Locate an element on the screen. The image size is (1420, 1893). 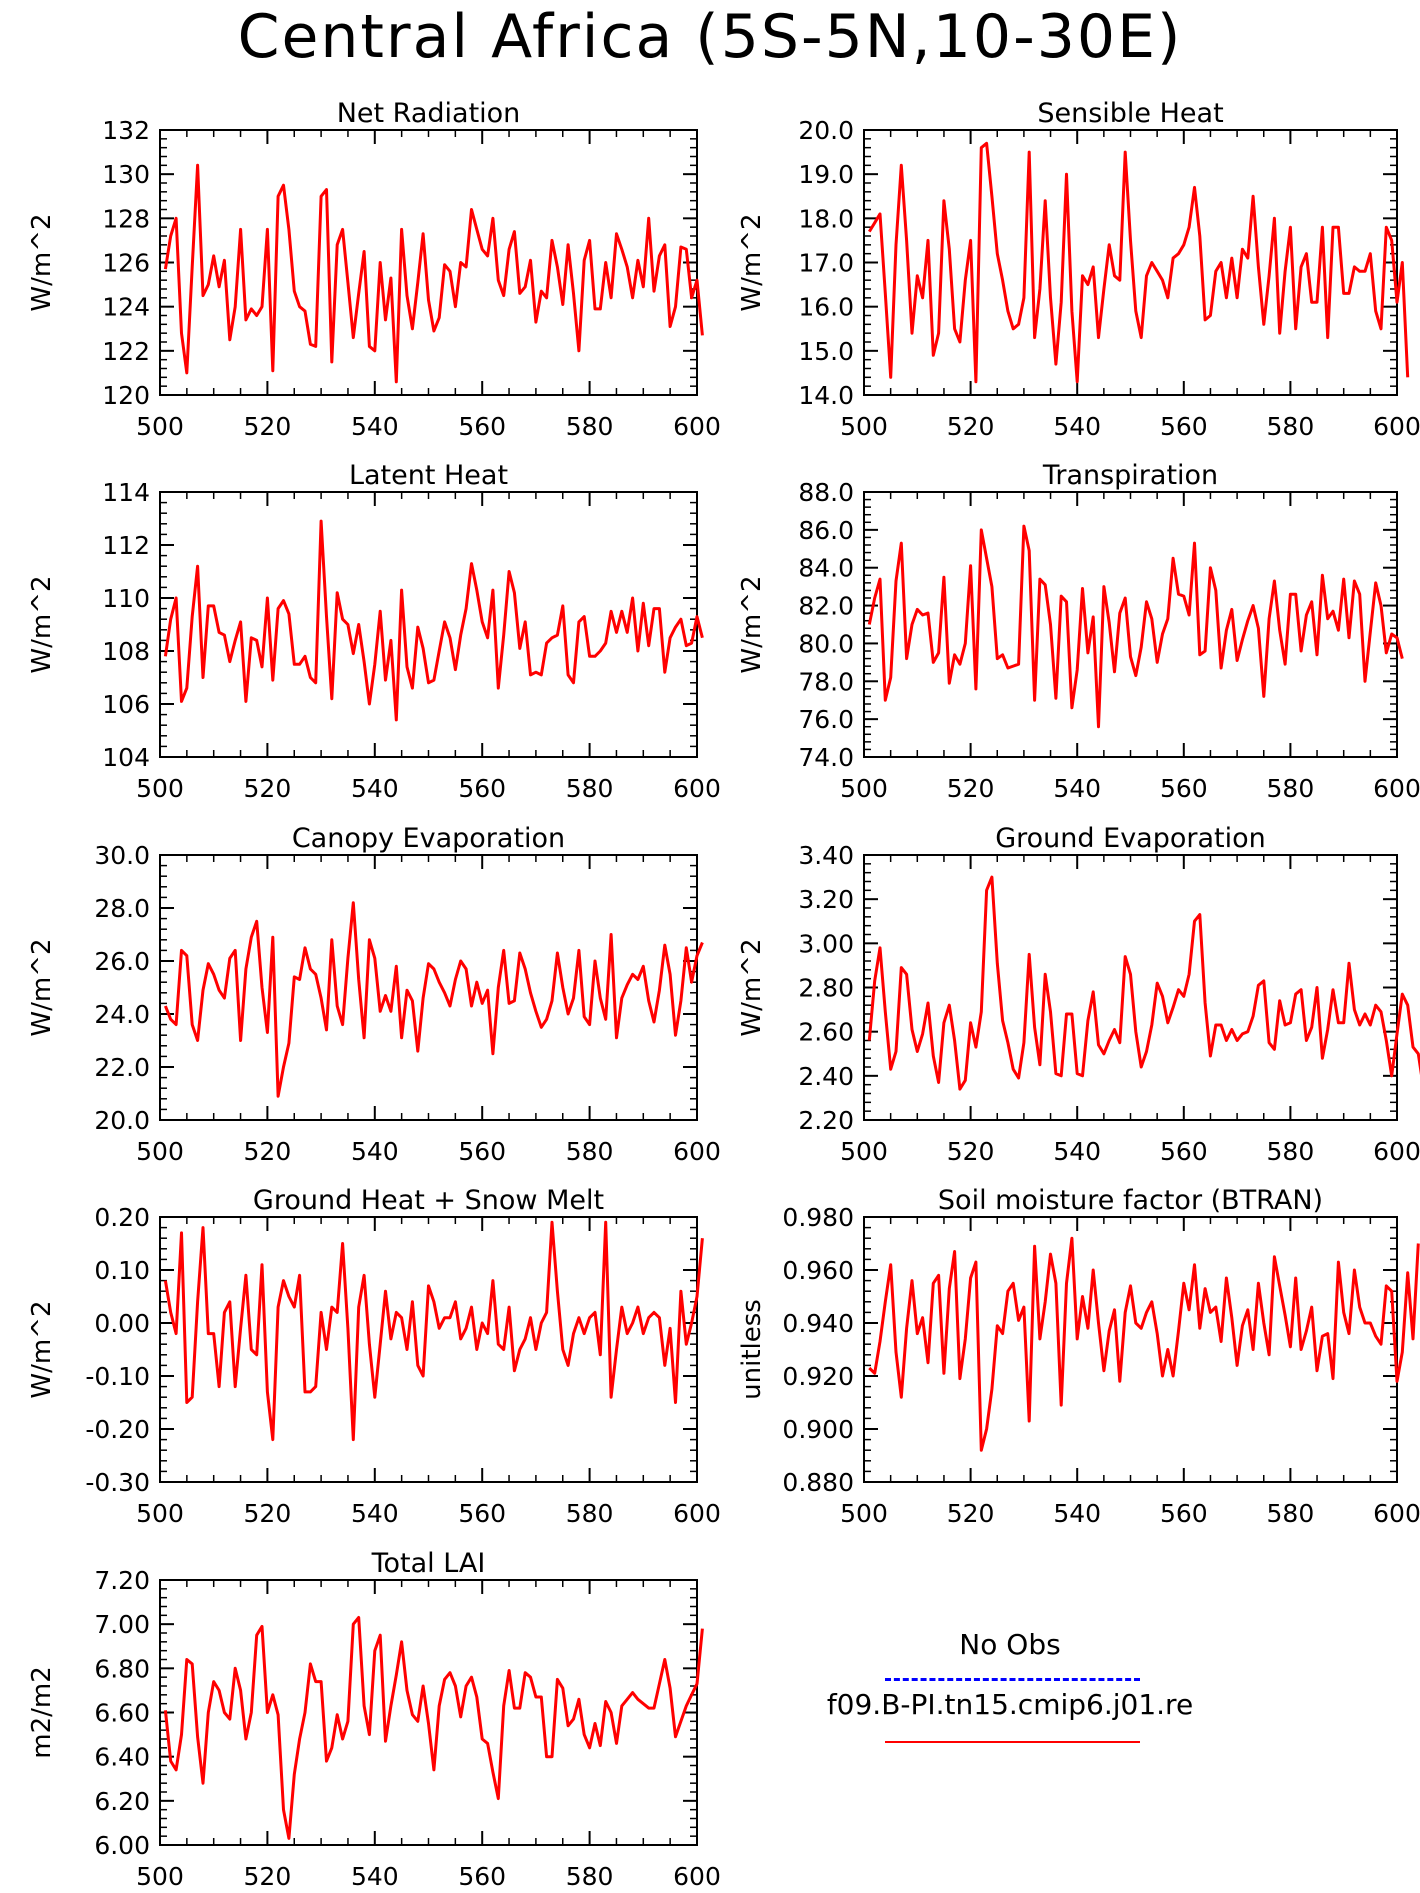
y-tick-label: -0.20 is located at coordinates (117, 1429).